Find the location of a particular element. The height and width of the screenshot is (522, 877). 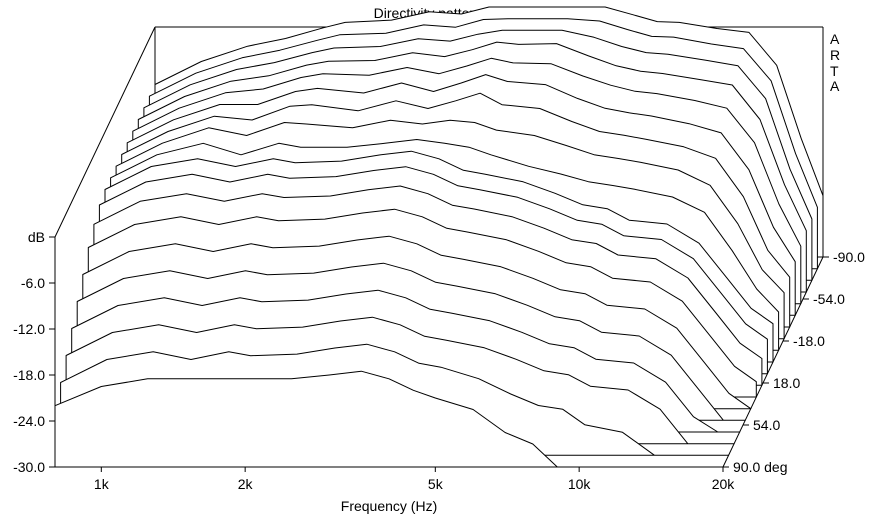

brand-letter-1: A is located at coordinates (835, 39).